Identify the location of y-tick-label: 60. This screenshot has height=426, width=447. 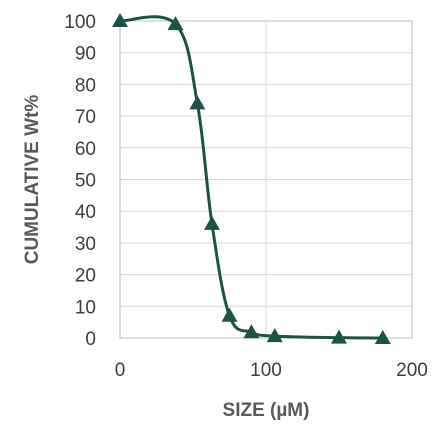
(85, 149).